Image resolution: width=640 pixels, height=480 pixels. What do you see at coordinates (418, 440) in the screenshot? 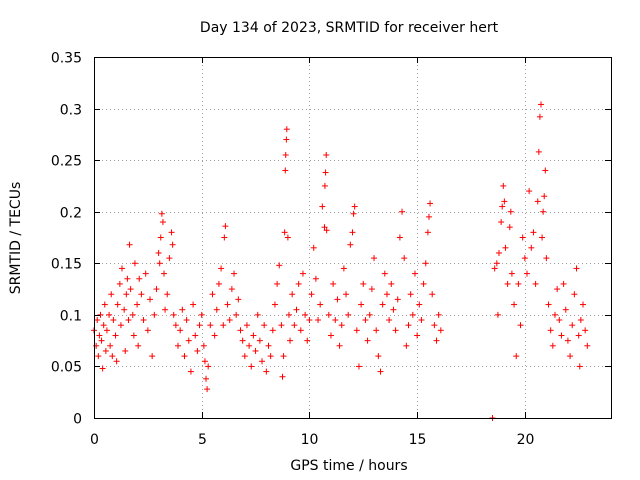
I see `x-tick-label: 15` at bounding box center [418, 440].